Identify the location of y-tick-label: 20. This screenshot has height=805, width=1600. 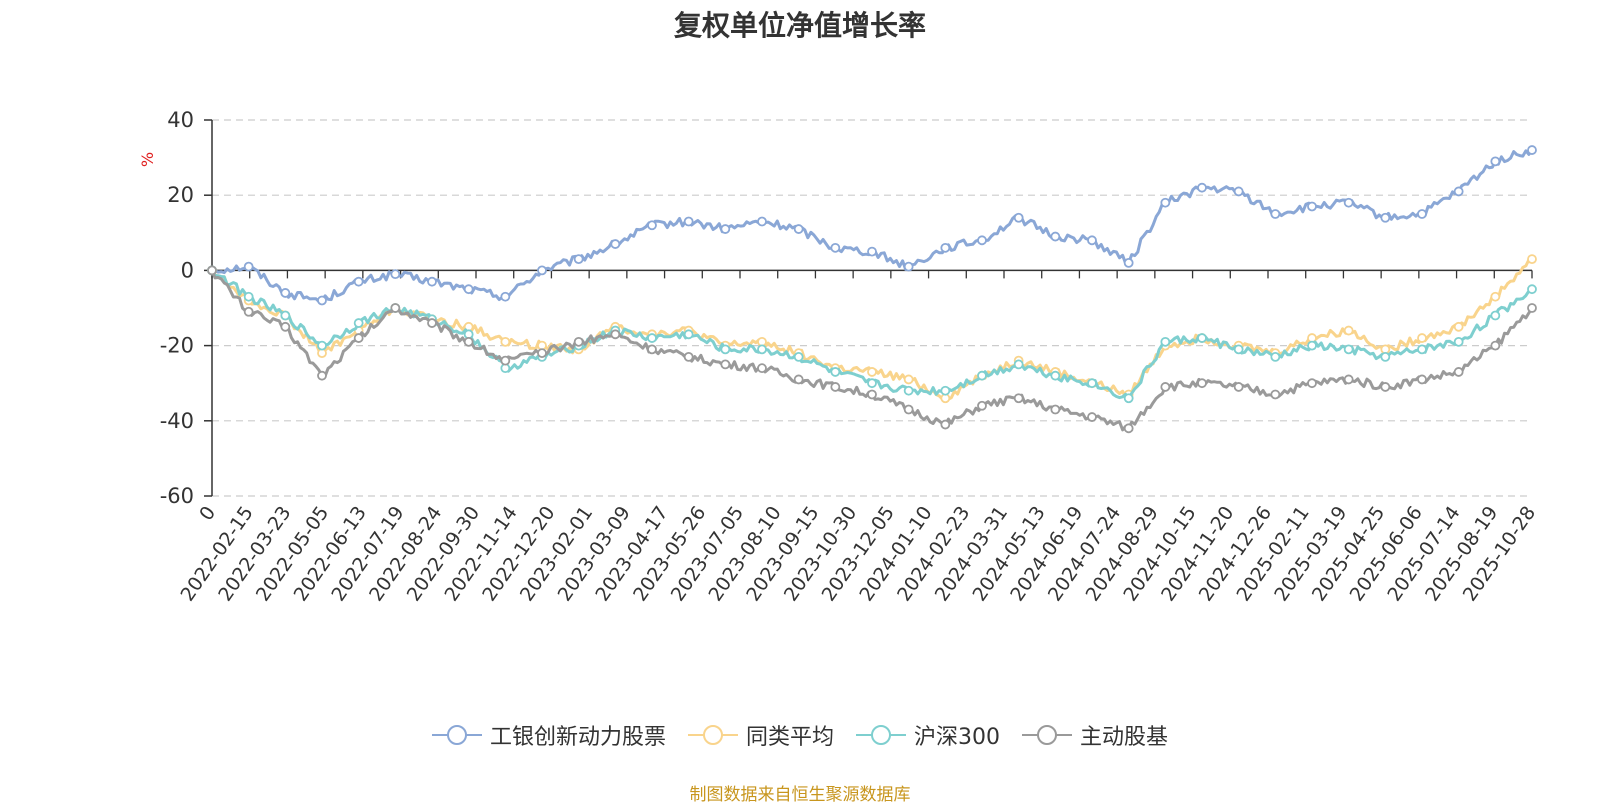
(180, 195).